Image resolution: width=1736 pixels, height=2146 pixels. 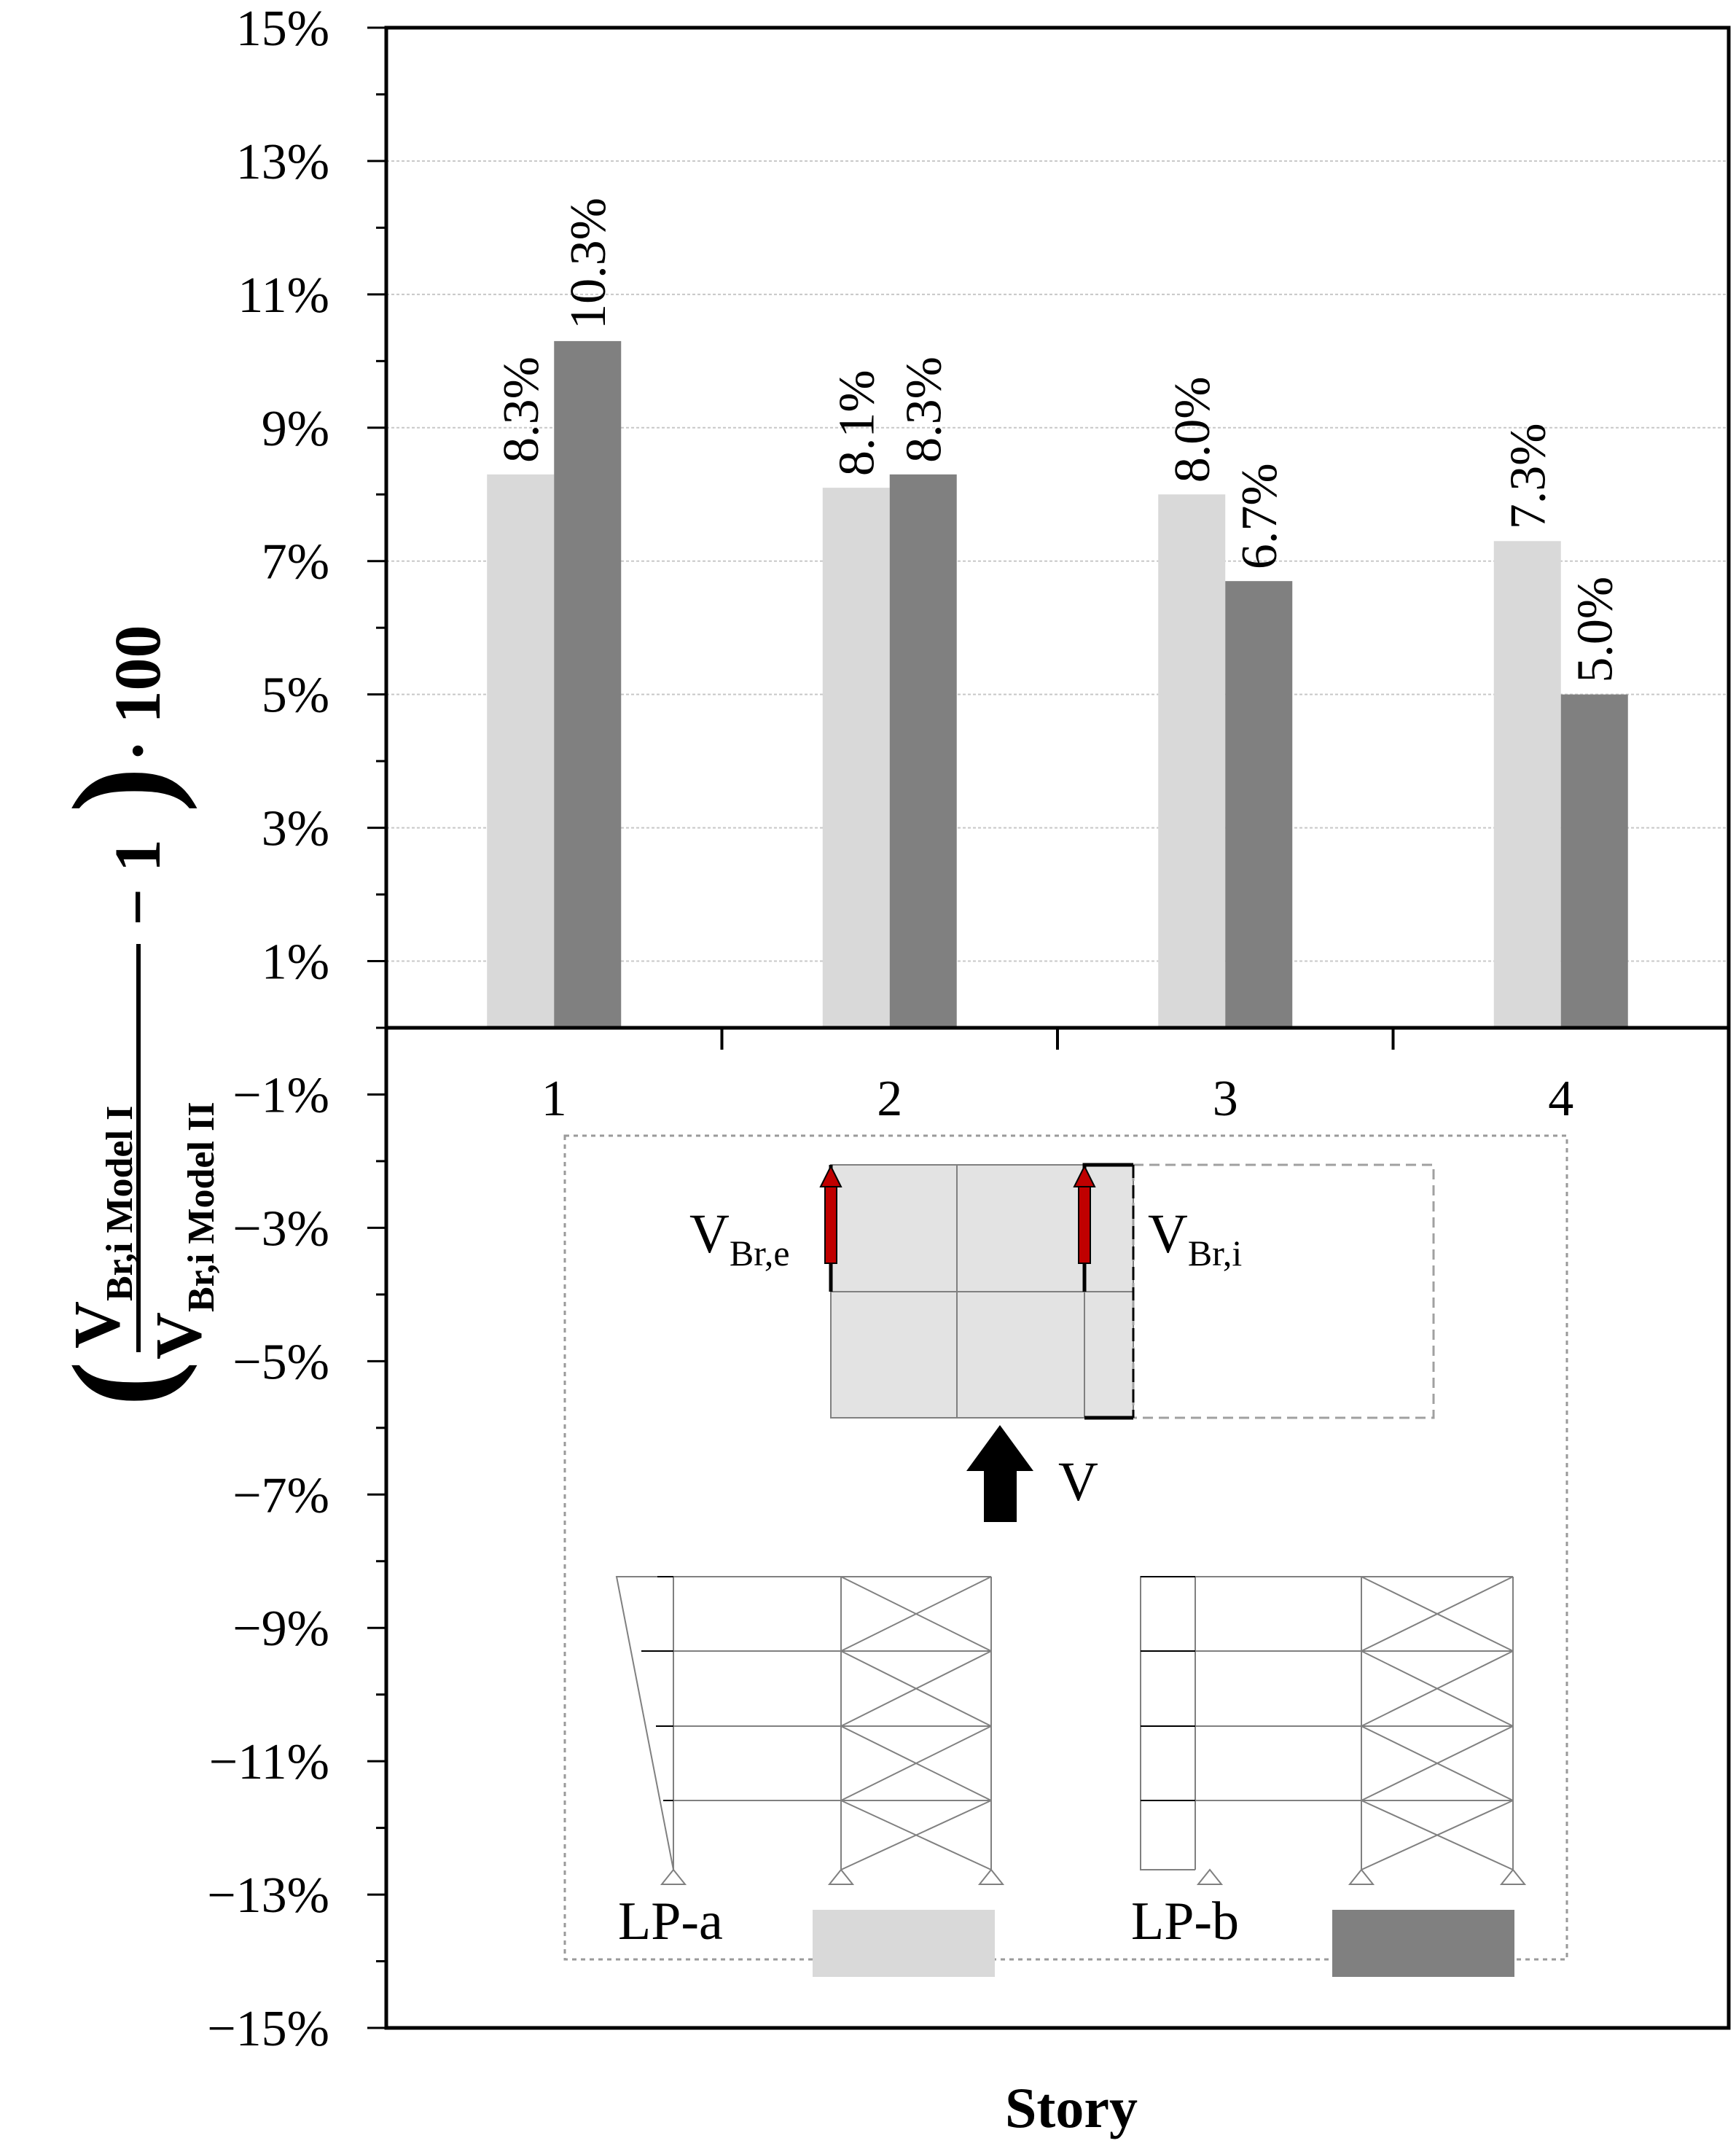 What do you see at coordinates (925, 409) in the screenshot?
I see `data-label-lp-b-story-2: 8.3%` at bounding box center [925, 409].